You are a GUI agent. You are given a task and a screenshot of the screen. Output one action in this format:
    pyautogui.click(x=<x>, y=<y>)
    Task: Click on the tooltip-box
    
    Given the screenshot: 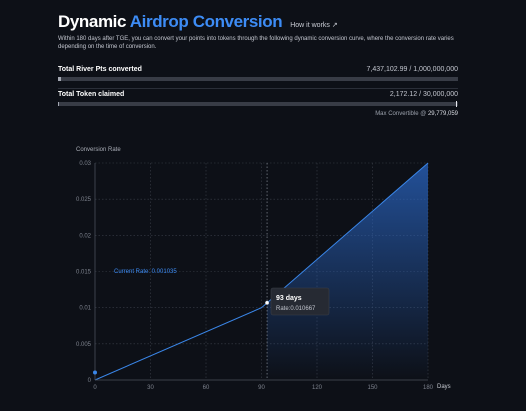 What is the action you would take?
    pyautogui.click(x=300, y=301)
    